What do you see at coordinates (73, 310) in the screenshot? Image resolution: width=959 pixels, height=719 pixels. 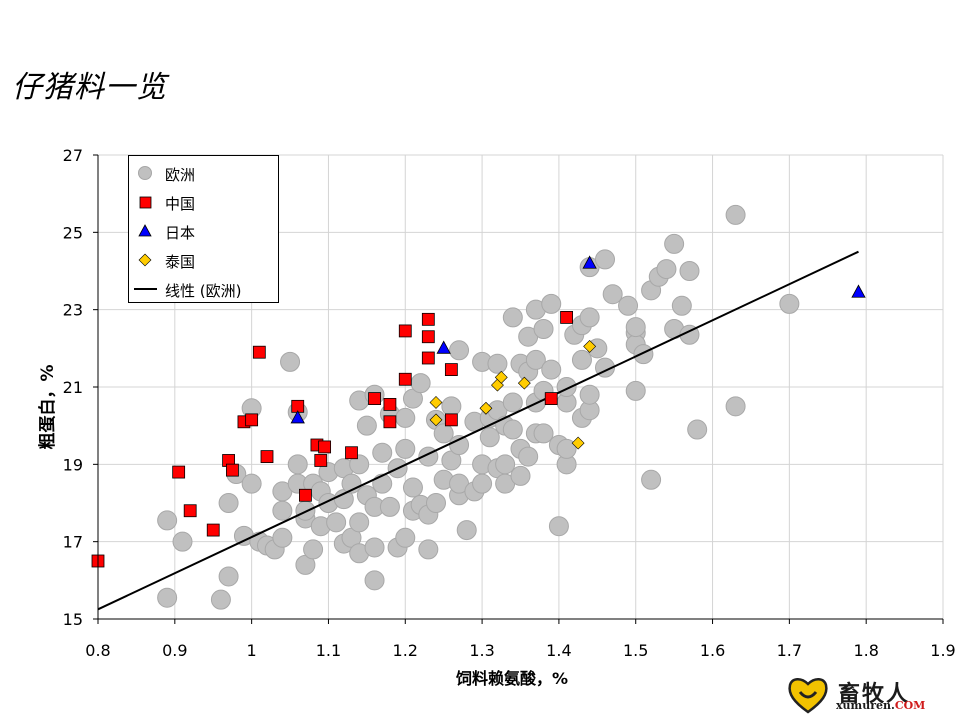 I see `y-tick-label: 23` at bounding box center [73, 310].